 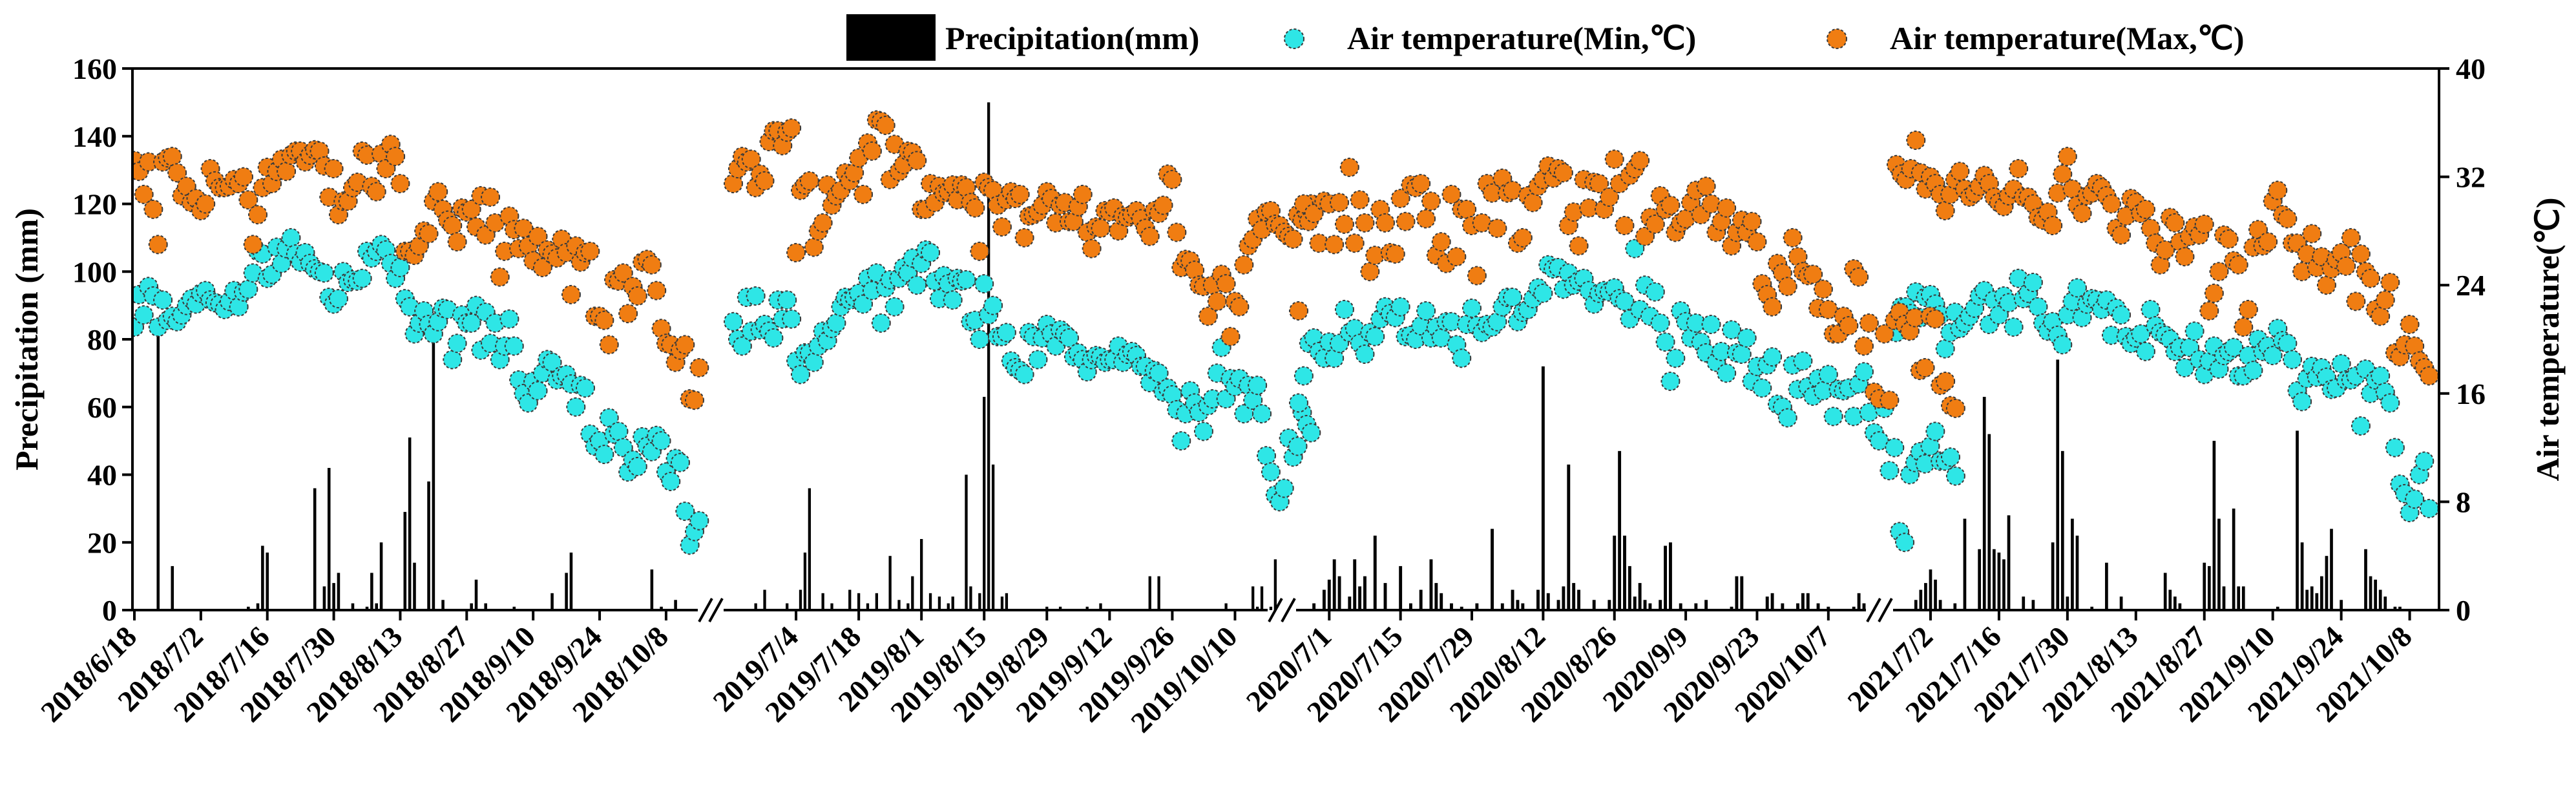 I want to click on y-left-tick-label: 60, so click(x=102, y=407).